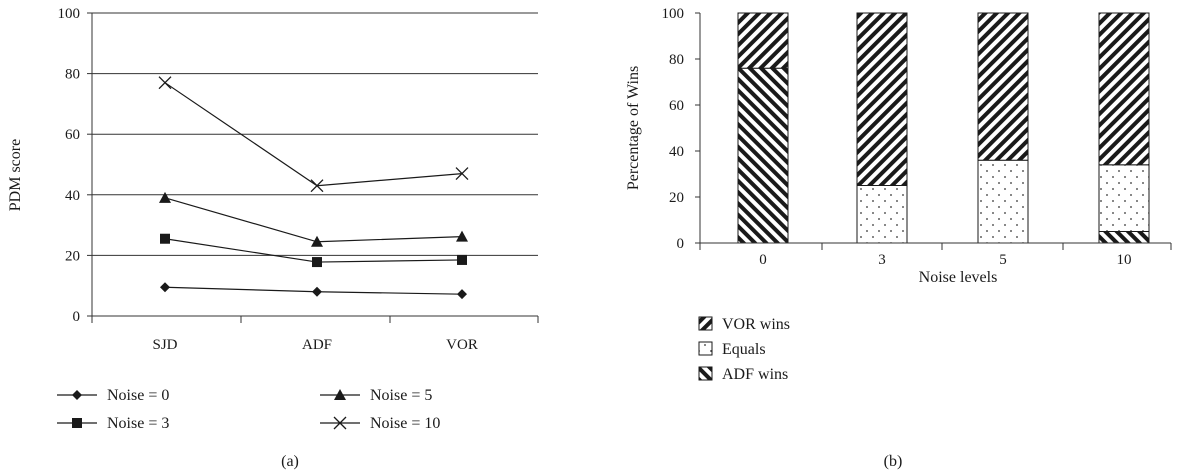 Image resolution: width=1184 pixels, height=473 pixels. I want to click on b-caption: (b), so click(893, 461).